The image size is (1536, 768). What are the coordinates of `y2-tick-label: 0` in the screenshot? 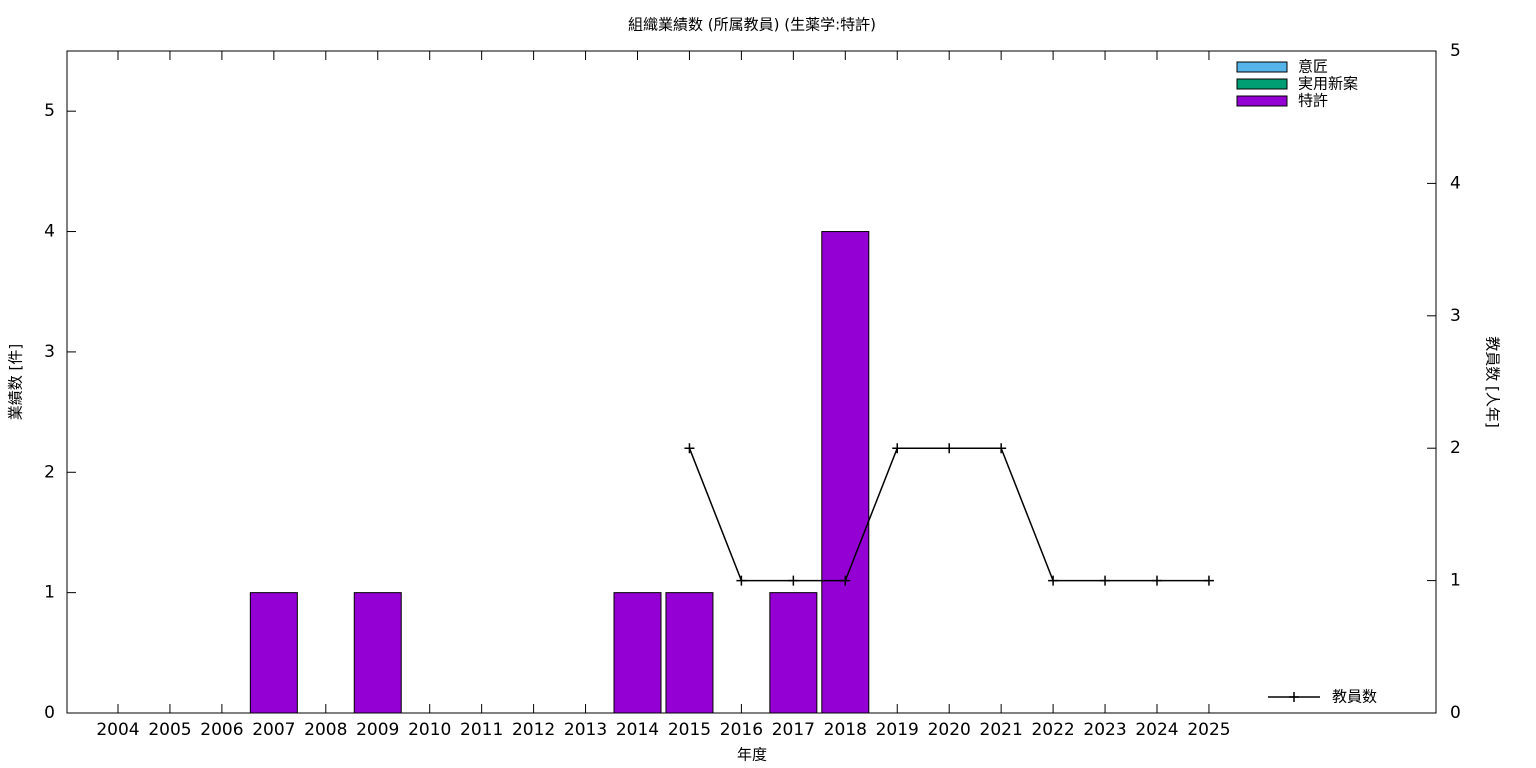 It's located at (1455, 713).